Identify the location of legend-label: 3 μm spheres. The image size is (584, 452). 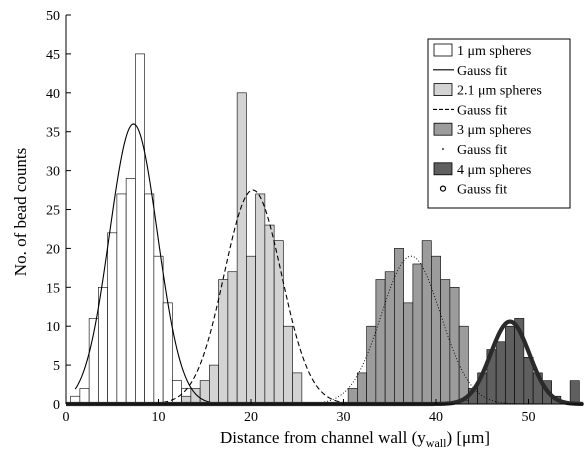
(494, 130).